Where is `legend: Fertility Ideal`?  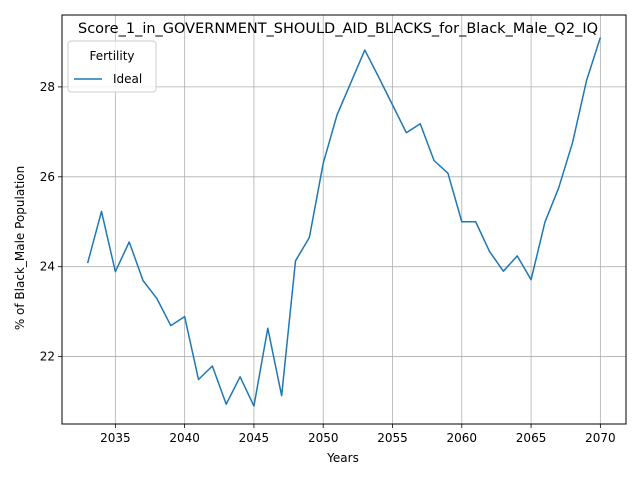 legend: Fertility Ideal is located at coordinates (112, 66).